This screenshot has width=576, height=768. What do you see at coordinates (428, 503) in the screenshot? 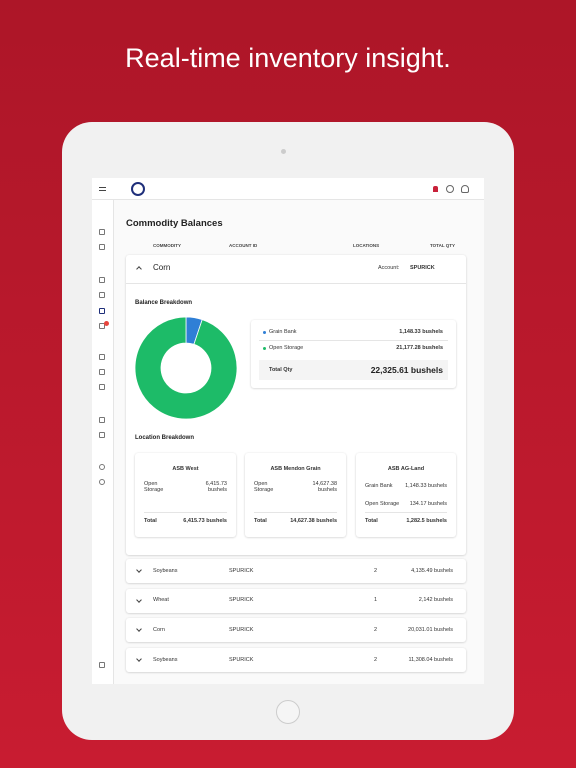
I see `storage-value: 134.17 bushels` at bounding box center [428, 503].